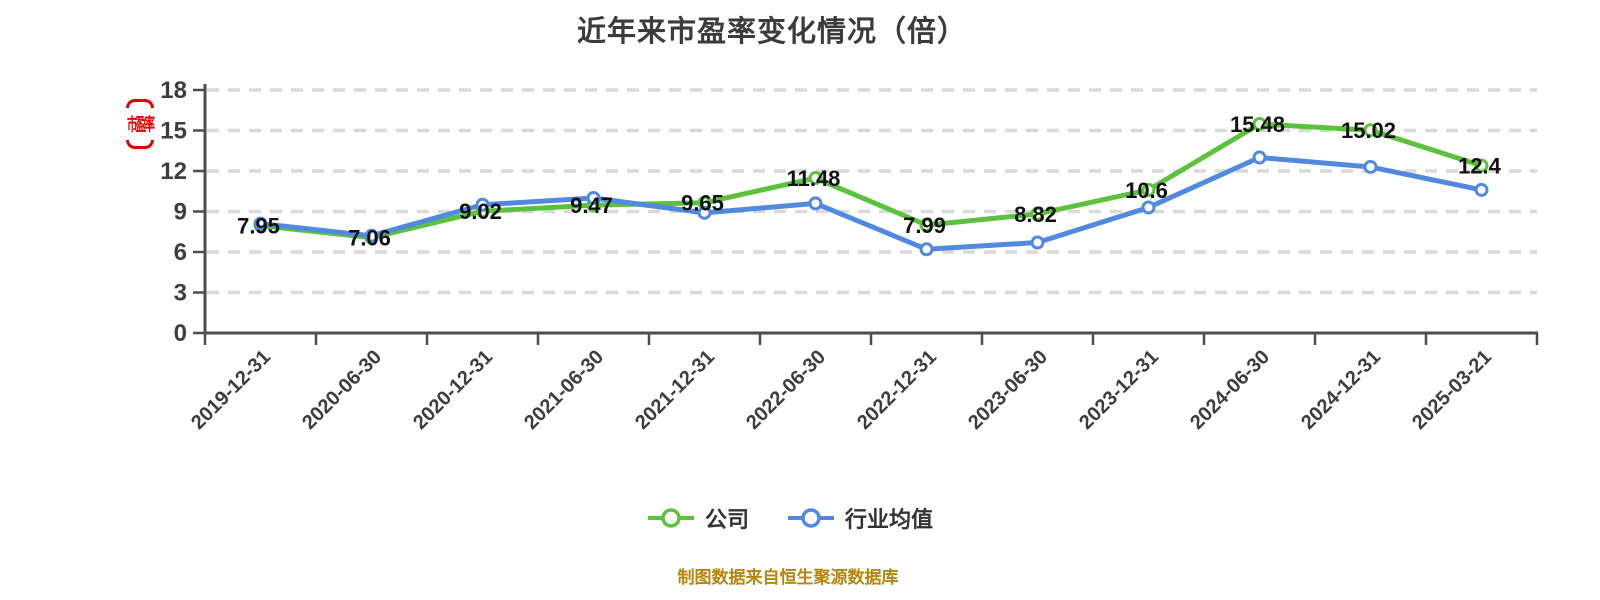  Describe the element at coordinates (1119, 390) in the screenshot. I see `x-axis-label: 2023-12-31` at that location.